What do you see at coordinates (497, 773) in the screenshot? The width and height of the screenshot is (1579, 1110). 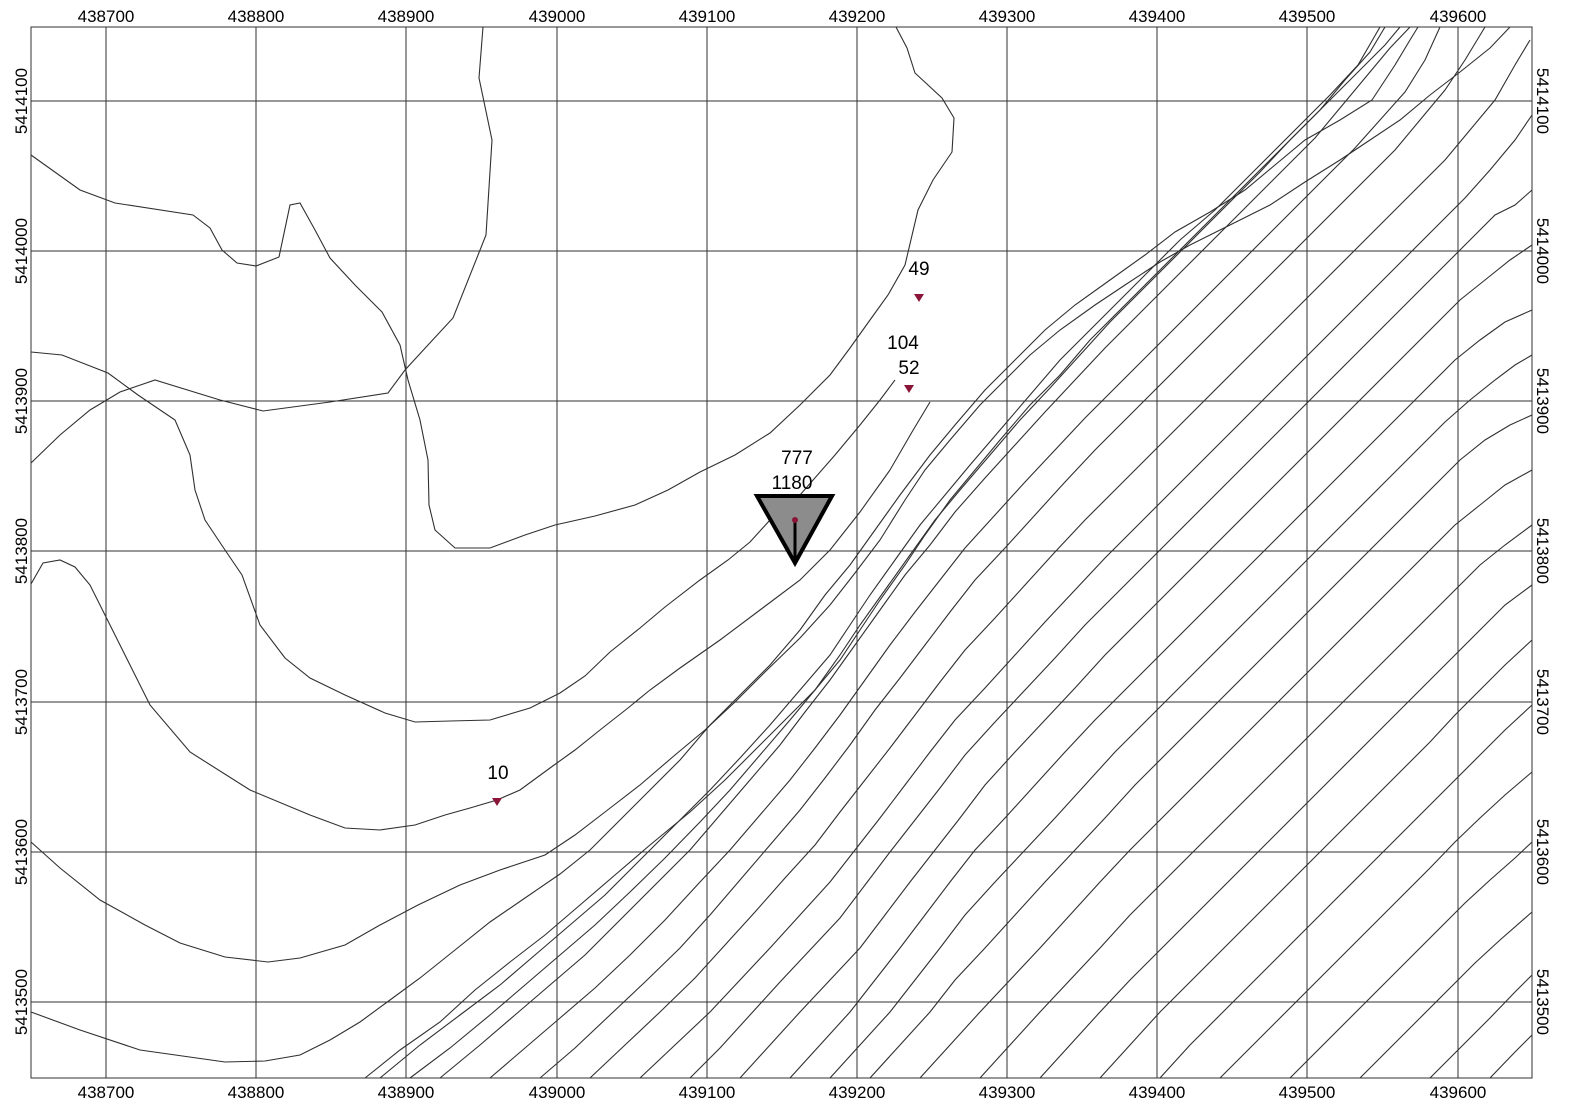 I see `well-label: 10` at bounding box center [497, 773].